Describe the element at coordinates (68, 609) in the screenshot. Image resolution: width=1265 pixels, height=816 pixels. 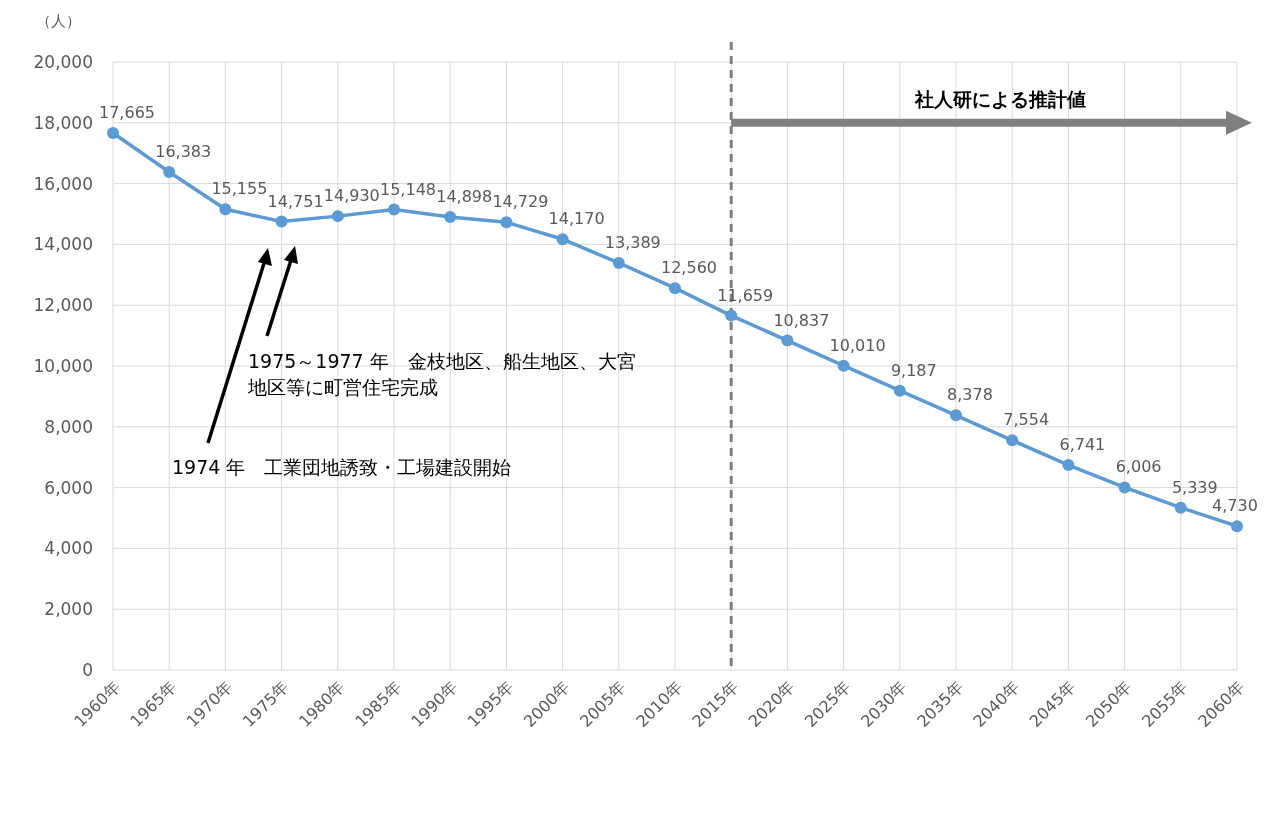
I see `y-tick-label: 2,000` at that location.